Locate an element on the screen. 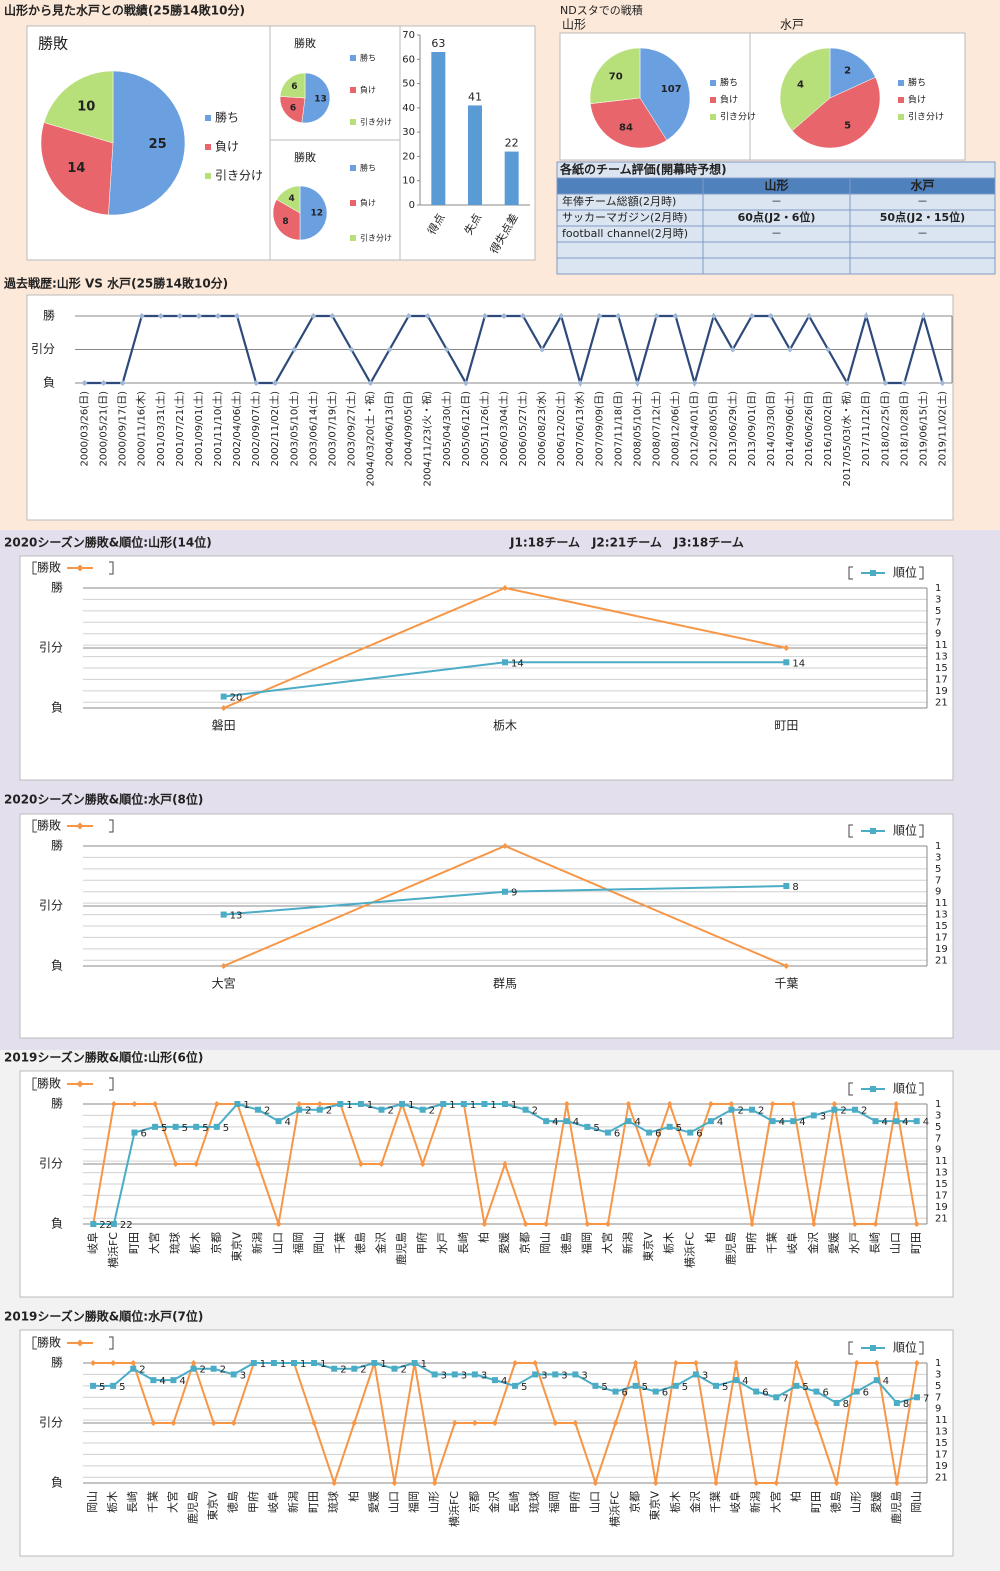  legend-label: 順位 is located at coordinates (905, 572).